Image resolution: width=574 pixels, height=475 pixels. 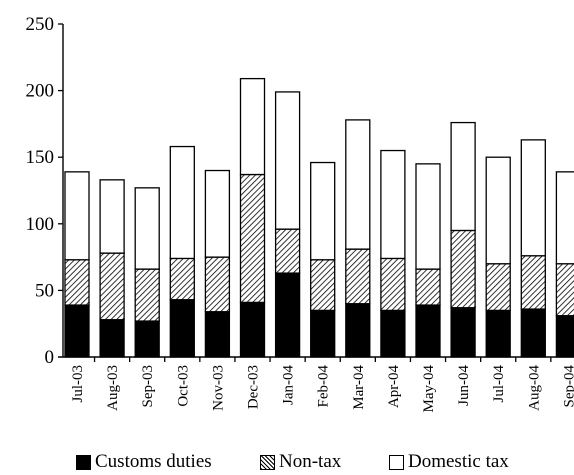 I want to click on chart-legend: Customs duties Non-tax Domestic tax, so click(x=287, y=462).